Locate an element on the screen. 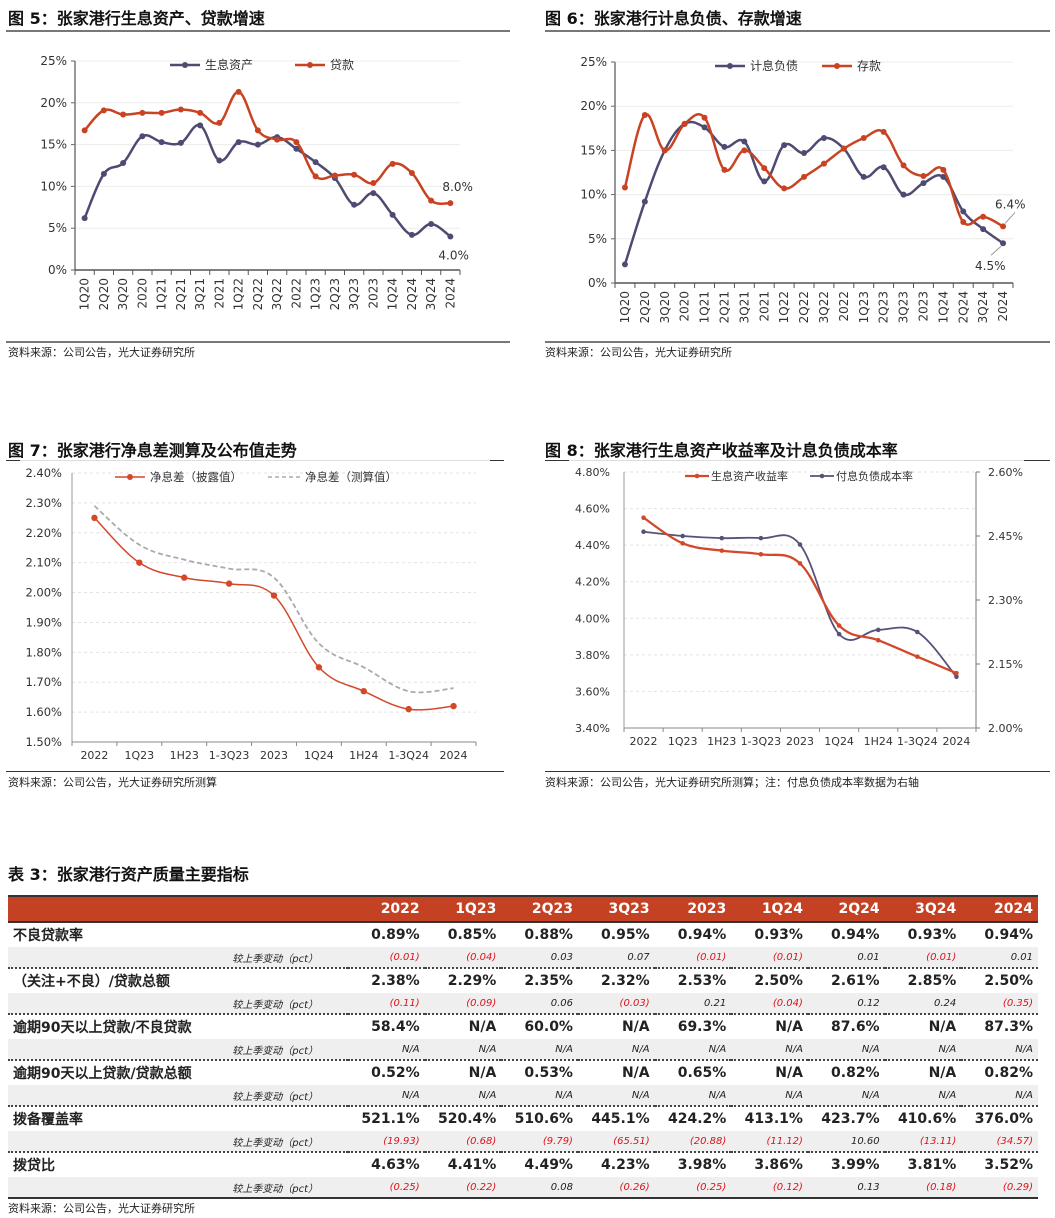  x-tick-label: 3Q22 is located at coordinates (824, 307).